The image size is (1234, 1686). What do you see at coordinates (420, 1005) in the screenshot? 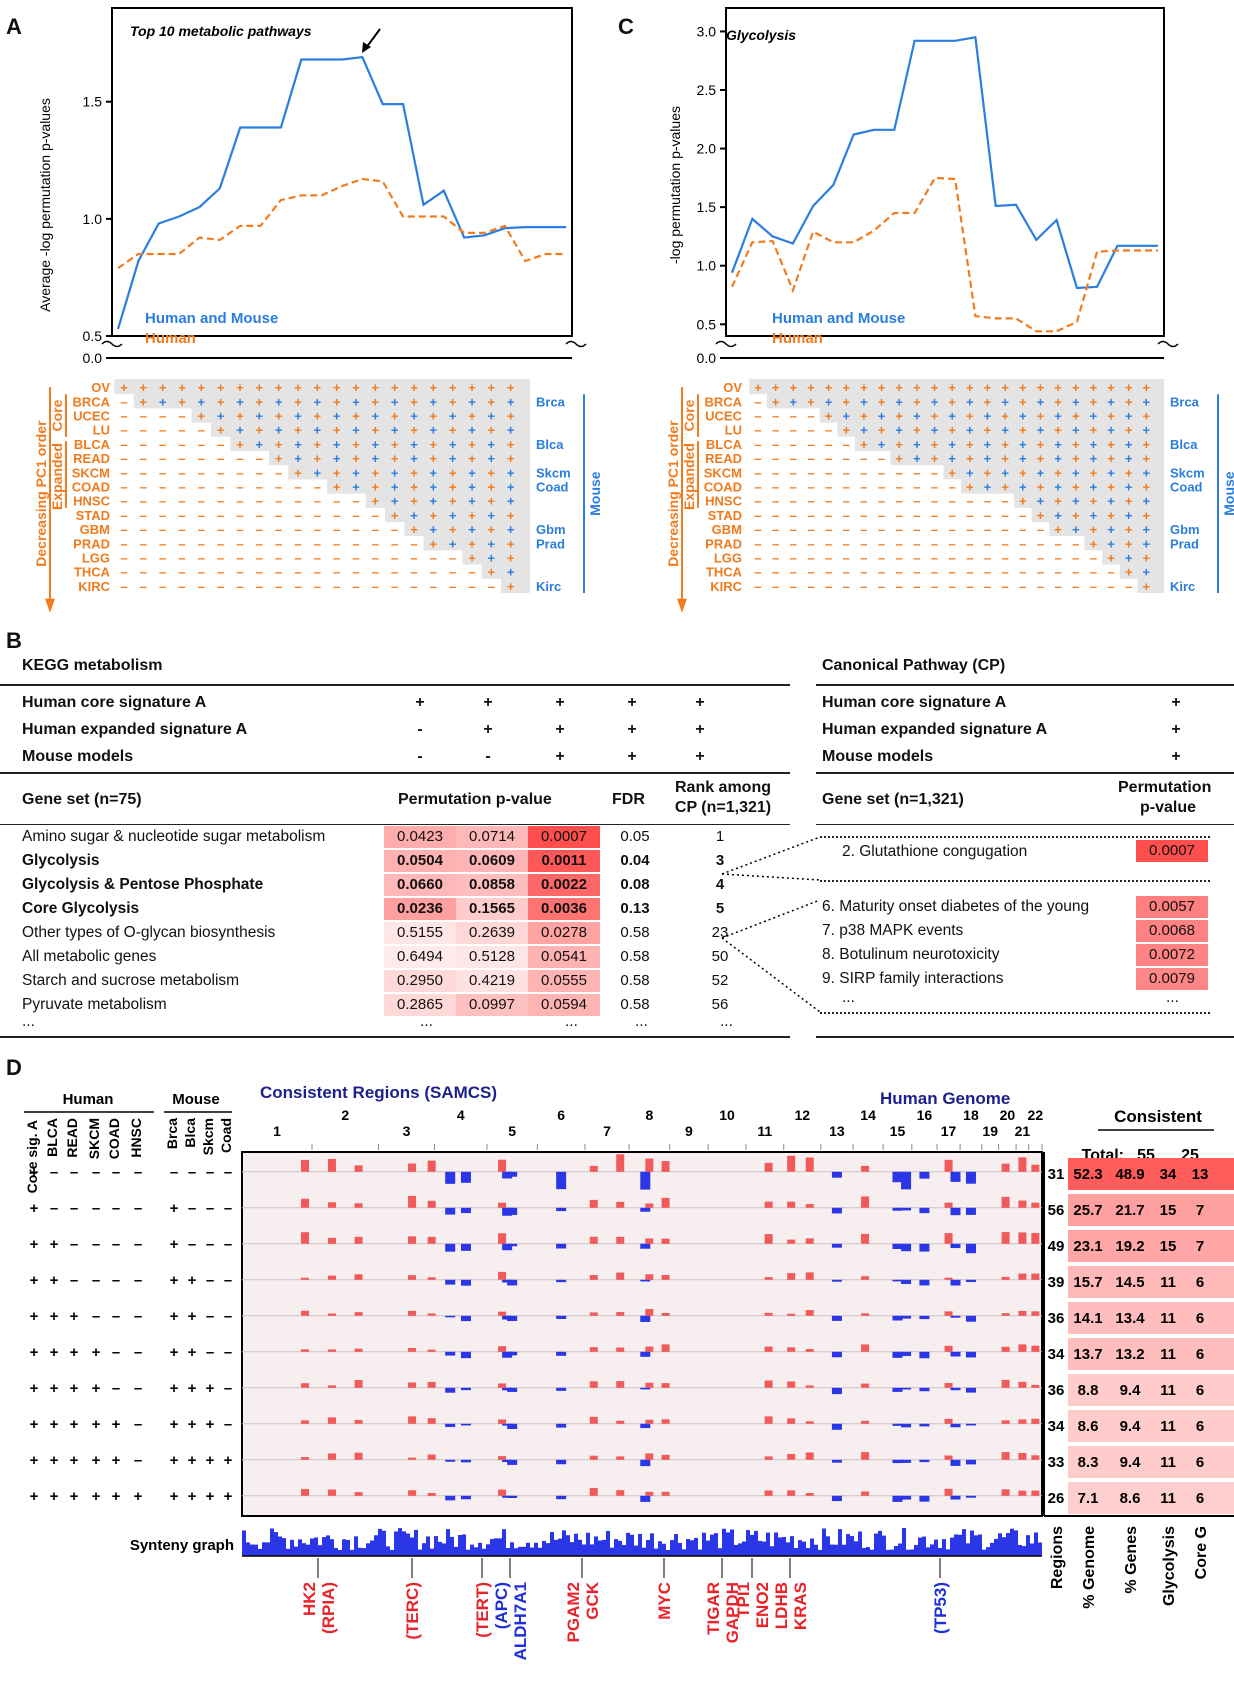
I see `kegg-pvalue: 0.2865` at bounding box center [420, 1005].